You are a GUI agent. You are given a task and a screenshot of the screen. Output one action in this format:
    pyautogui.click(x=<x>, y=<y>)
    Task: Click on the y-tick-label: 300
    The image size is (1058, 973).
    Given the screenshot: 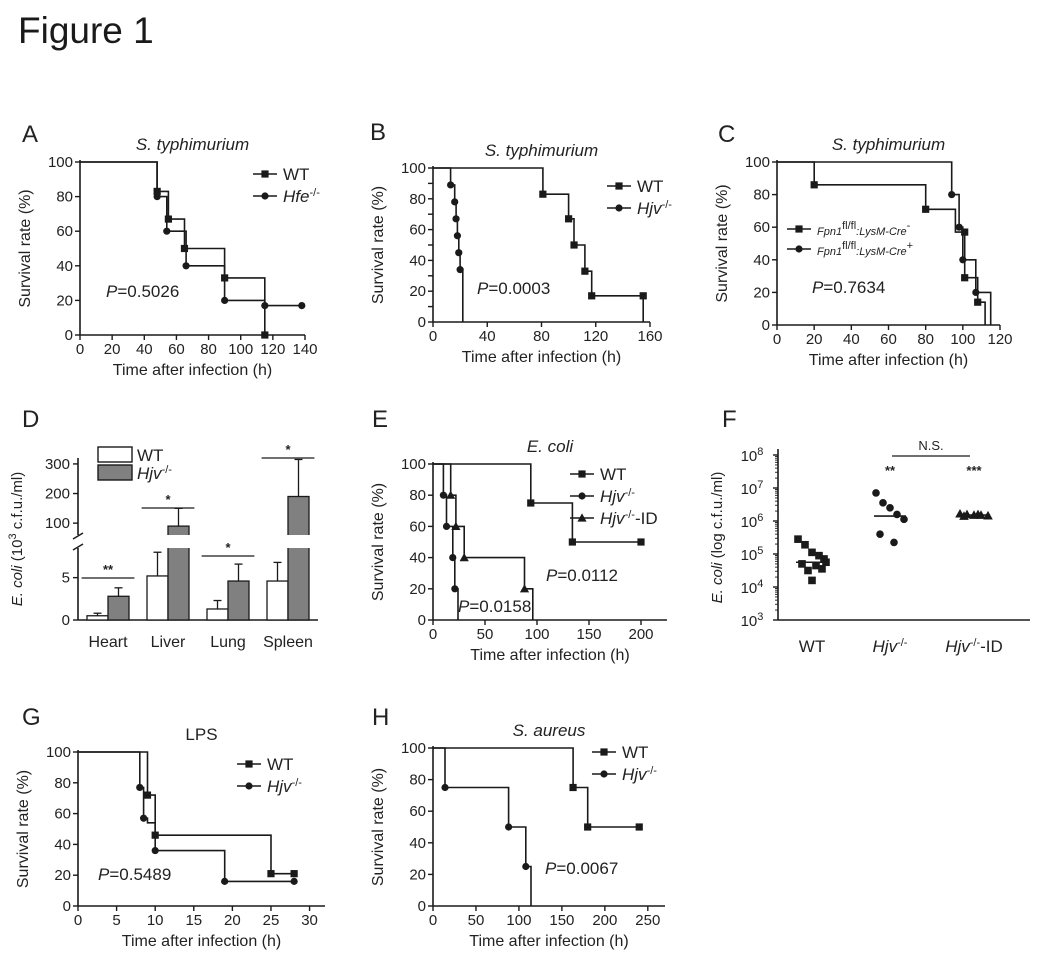 What is the action you would take?
    pyautogui.click(x=57, y=464)
    